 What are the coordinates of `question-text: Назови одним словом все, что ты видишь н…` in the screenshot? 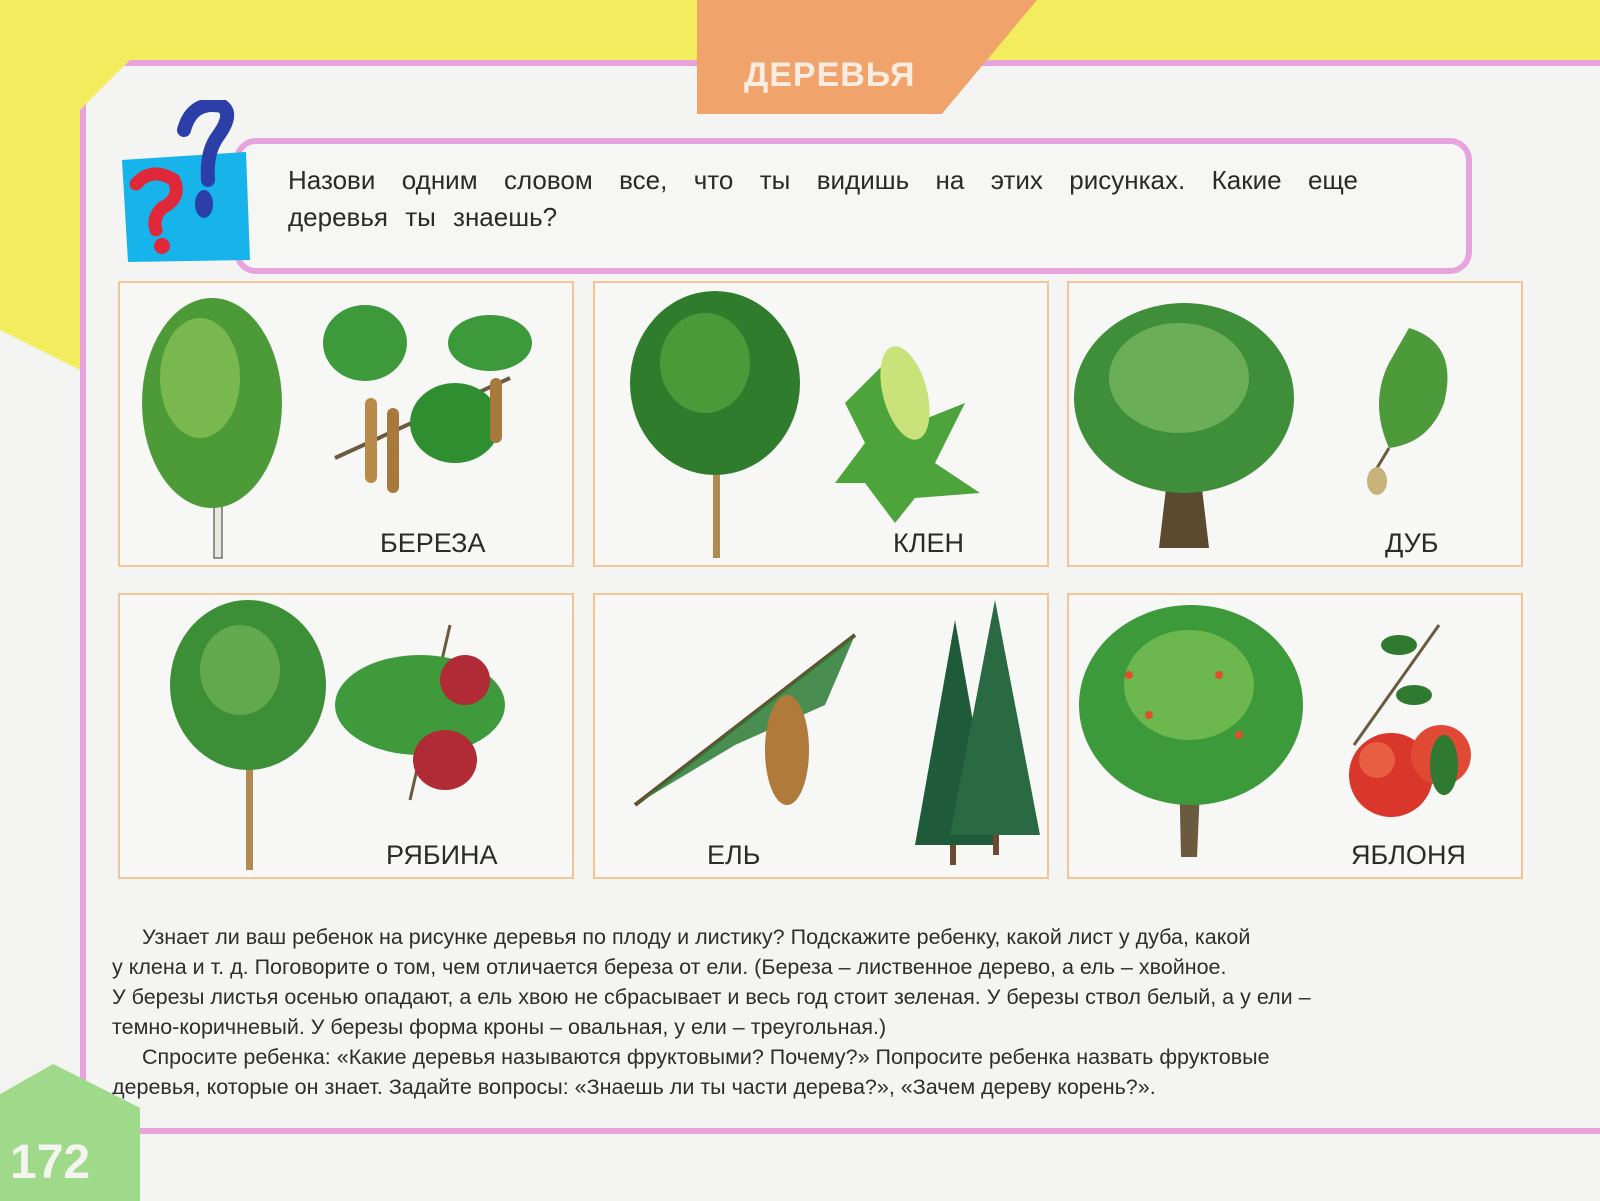 It's located at (823, 198).